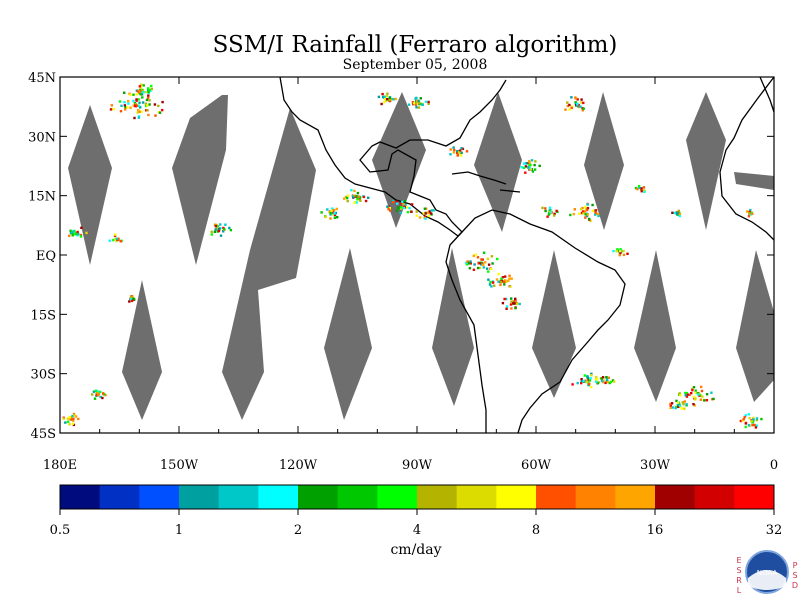 This screenshot has height=600, width=800. Describe the element at coordinates (417, 465) in the screenshot. I see `lon-tick-label: 90W` at that location.